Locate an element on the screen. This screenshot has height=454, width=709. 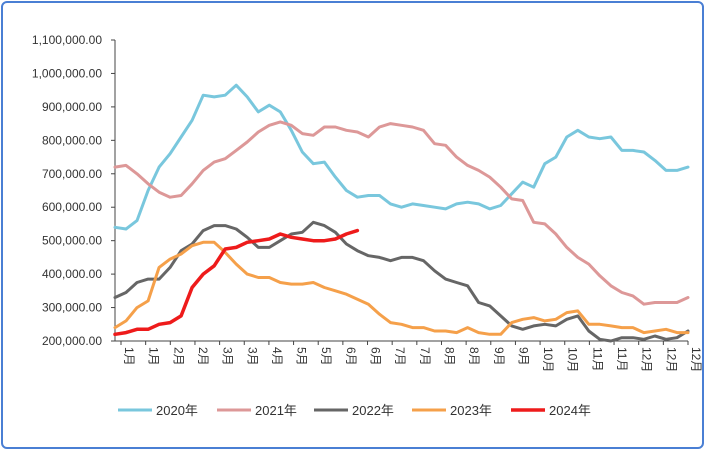
legend: 2020年 2021年 2022年 2023年 2024年 is located at coordinates (354, 410).